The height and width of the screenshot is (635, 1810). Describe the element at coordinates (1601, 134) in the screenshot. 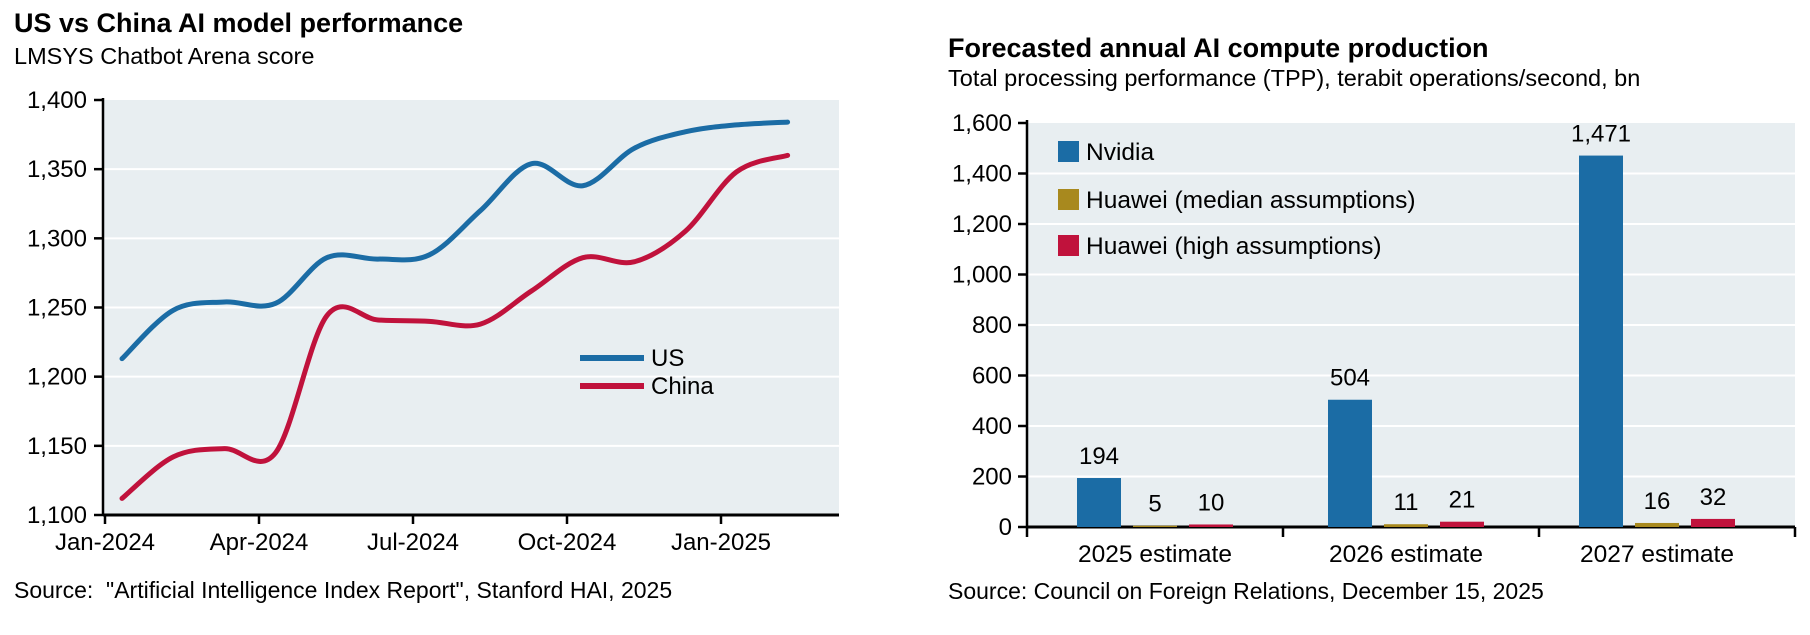

I see `bar-value-label: 1,471` at that location.